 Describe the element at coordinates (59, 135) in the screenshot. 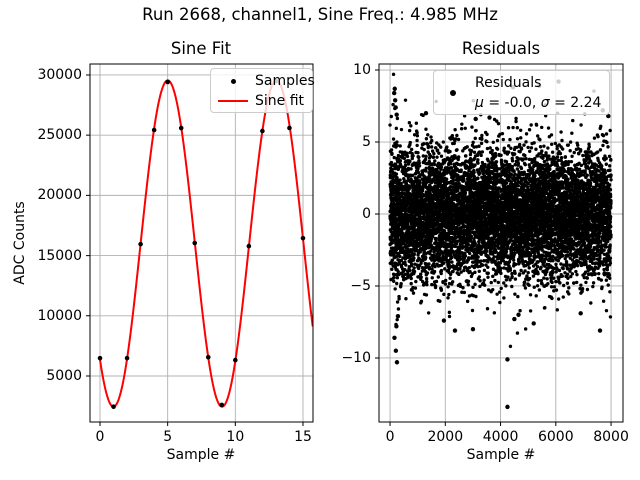

I see `y-tick-label: 25000` at that location.